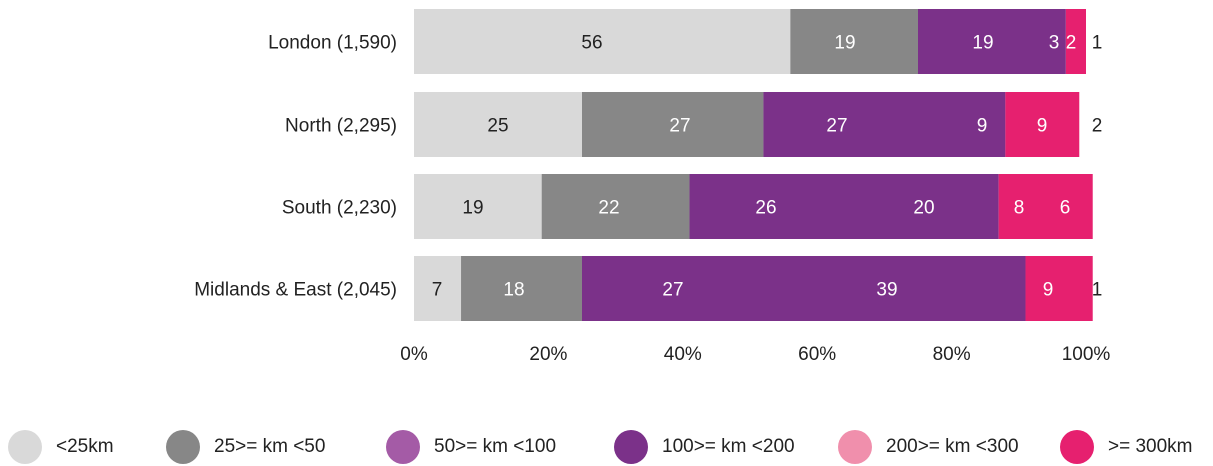 This screenshot has height=466, width=1213. Describe the element at coordinates (923, 208) in the screenshot. I see `data-label: 20` at that location.